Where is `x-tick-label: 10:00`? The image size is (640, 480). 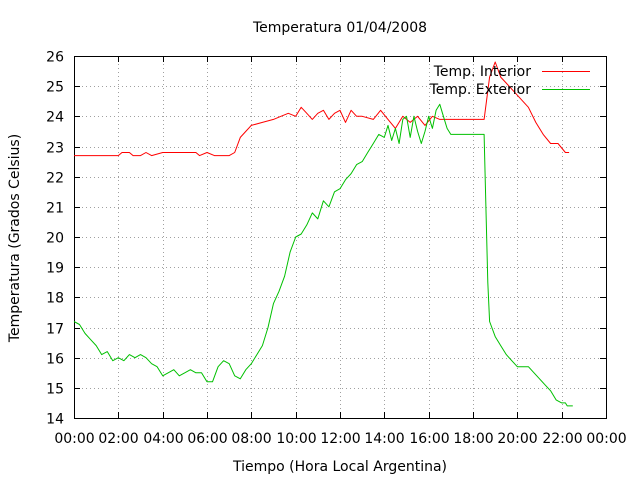
x-tick-label: 10:00 is located at coordinates (296, 439).